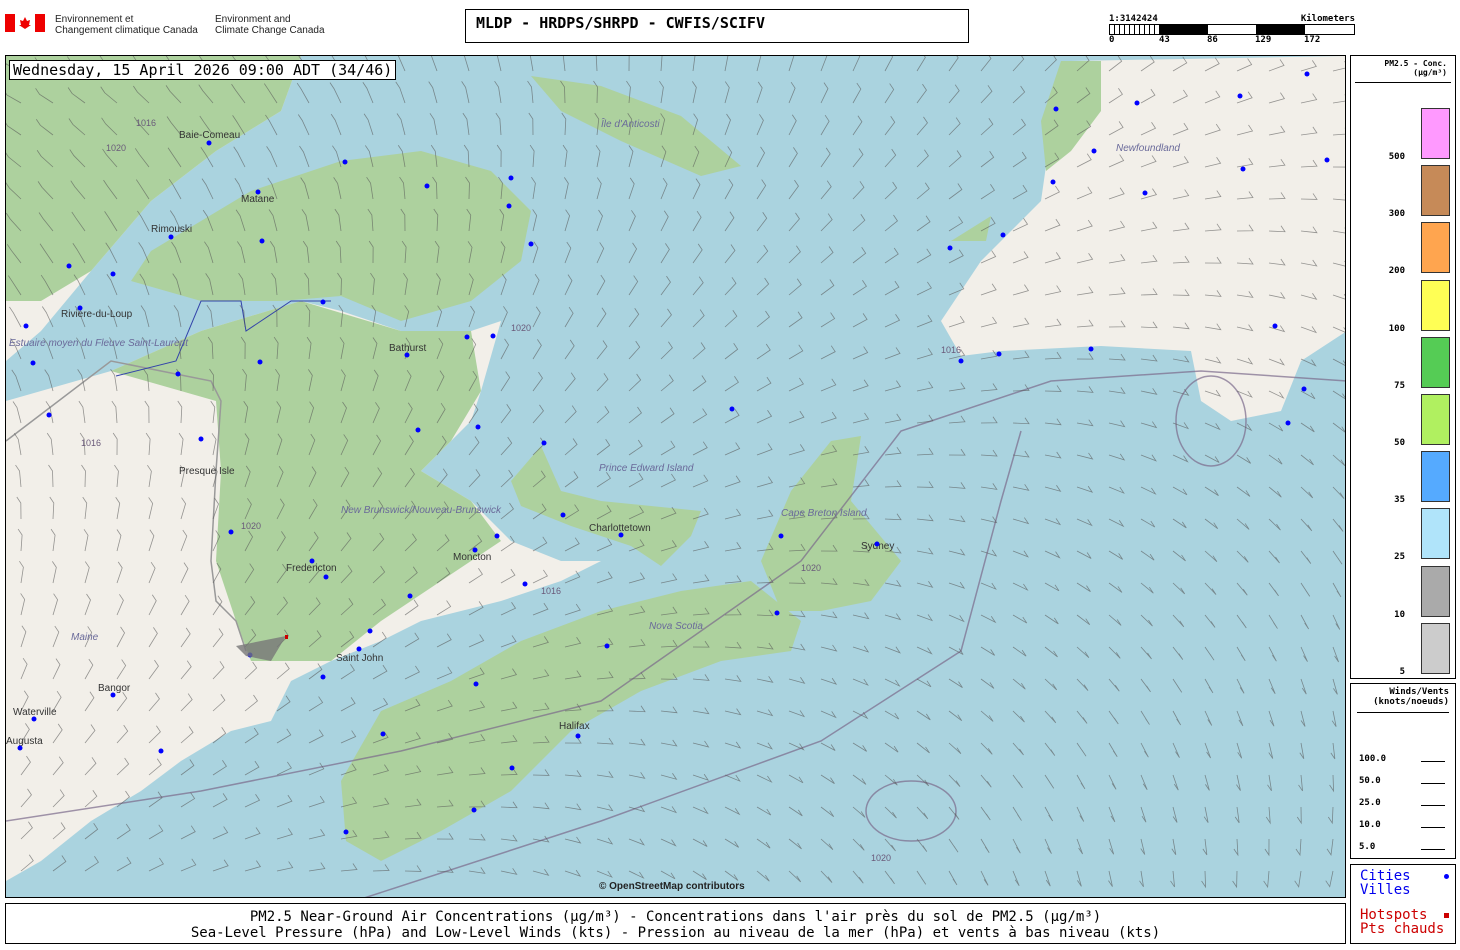  I want to click on hotspot-marker, so click(286, 637).